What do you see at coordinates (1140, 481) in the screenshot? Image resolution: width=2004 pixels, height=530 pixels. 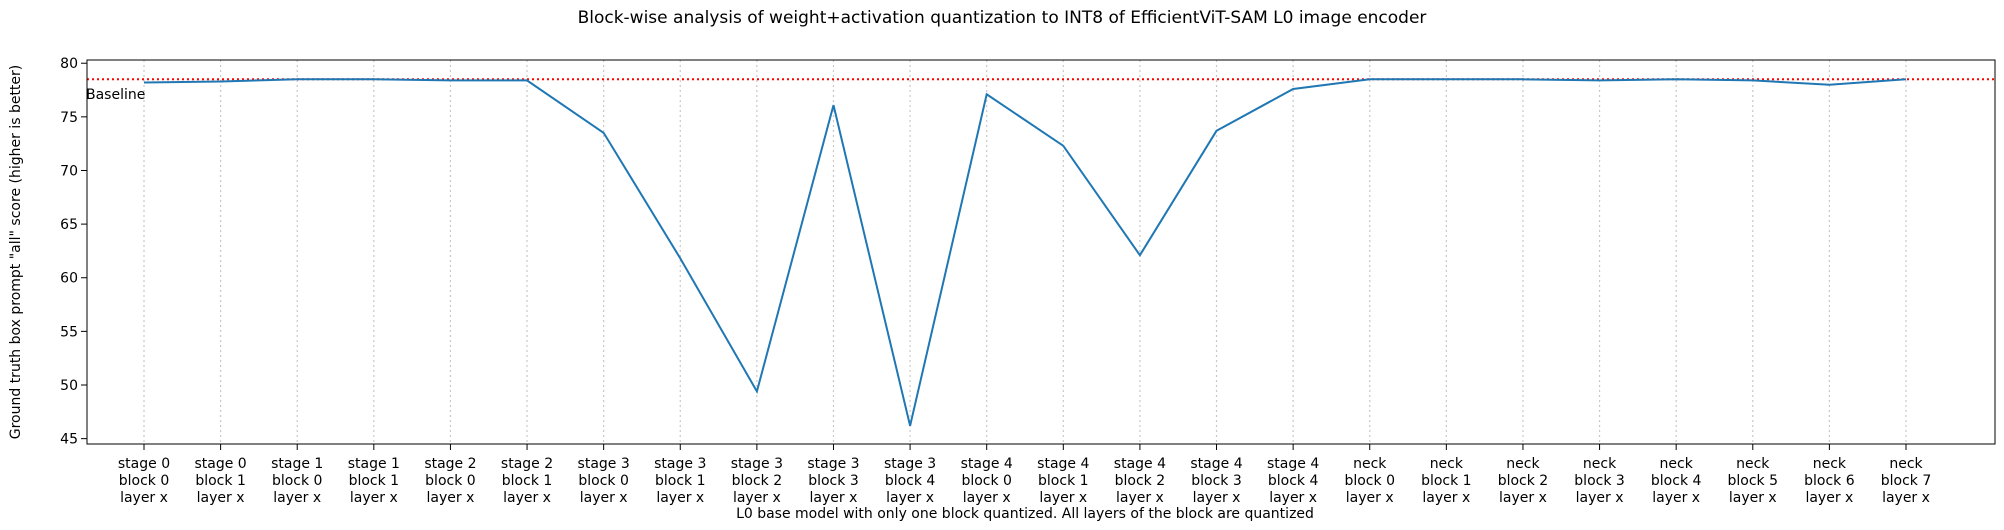 I see `x-tick-label: stage 4 block 2 layer x` at bounding box center [1140, 481].